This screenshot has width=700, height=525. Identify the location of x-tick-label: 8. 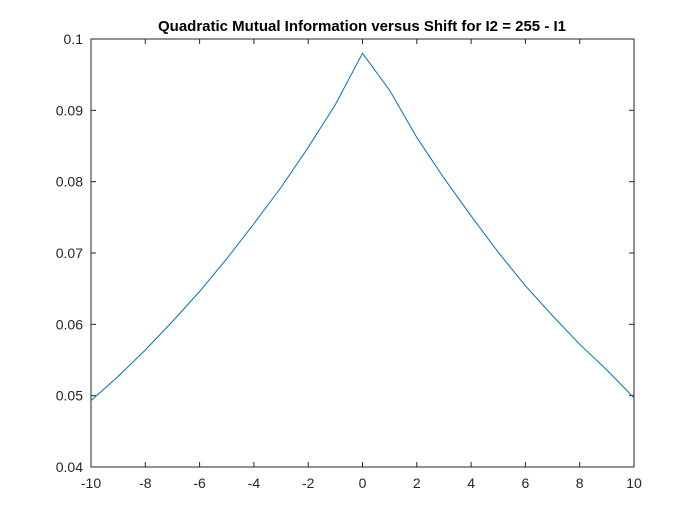
(580, 483).